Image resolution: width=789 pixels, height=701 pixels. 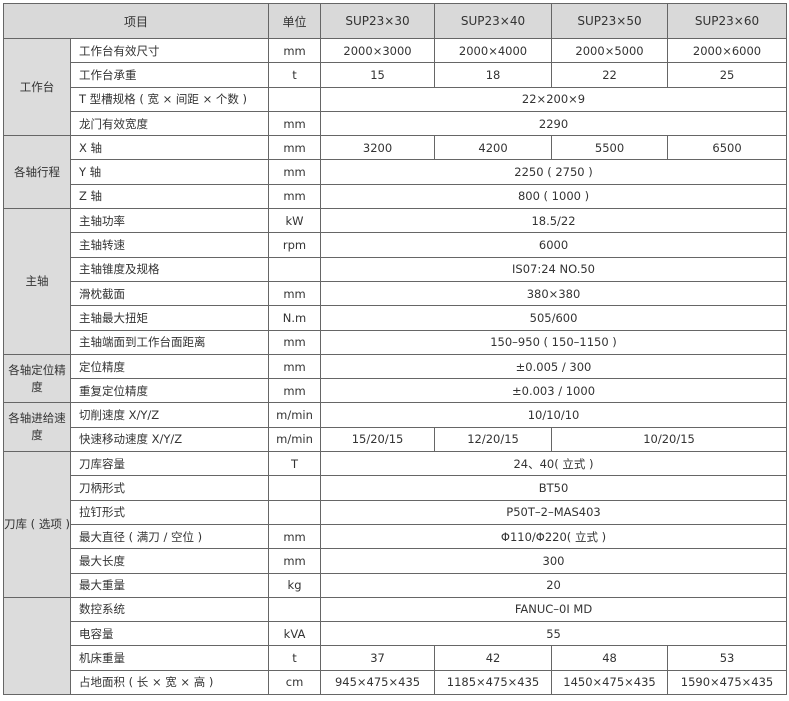 I want to click on item-label: 工作台有效尺寸, so click(x=169, y=50).